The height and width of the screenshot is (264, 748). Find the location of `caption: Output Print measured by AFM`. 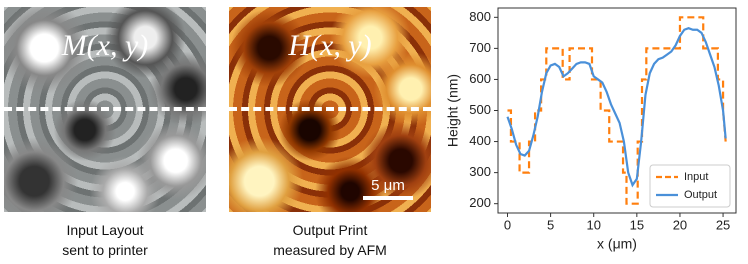

caption: Output Print measured by AFM is located at coordinates (330, 240).